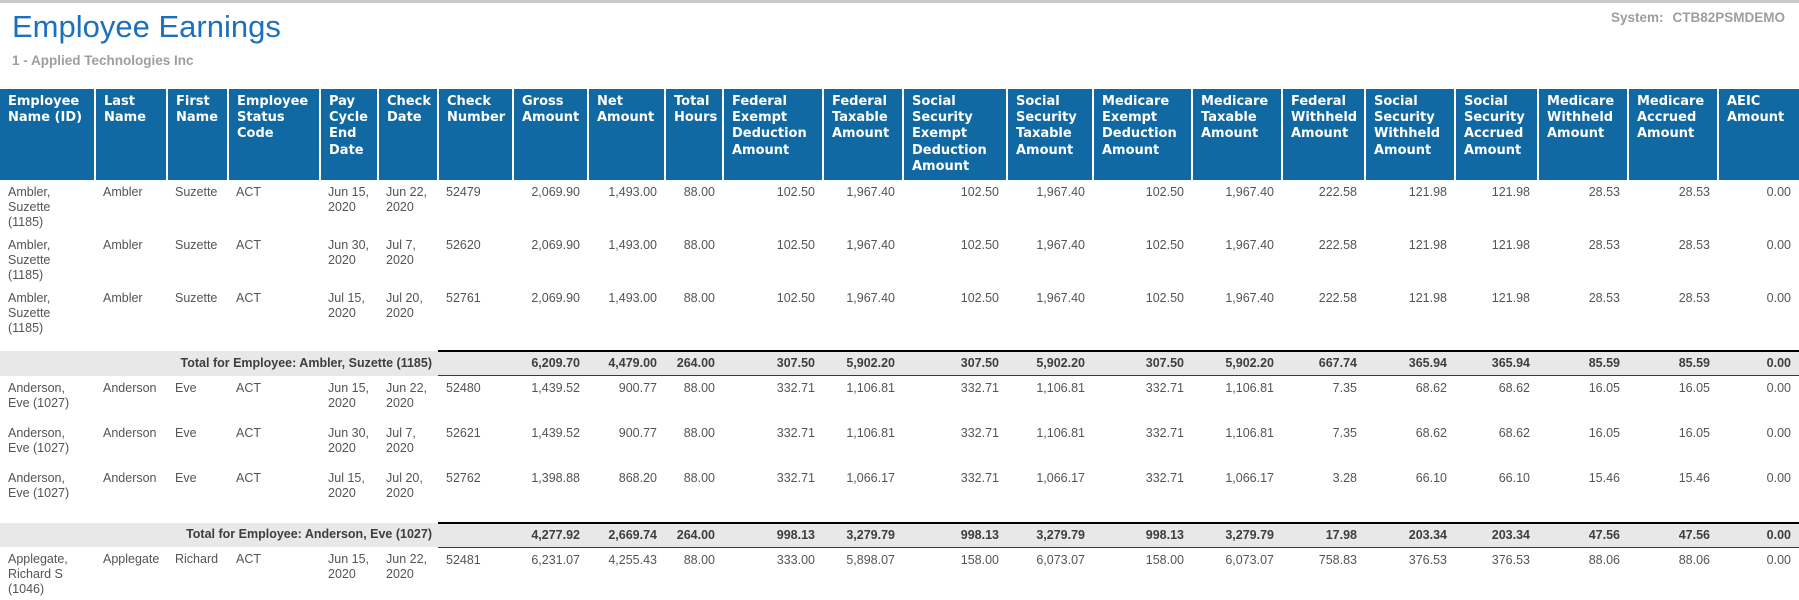  Describe the element at coordinates (1758, 534) in the screenshot. I see `total-value-cell: 0.00` at that location.